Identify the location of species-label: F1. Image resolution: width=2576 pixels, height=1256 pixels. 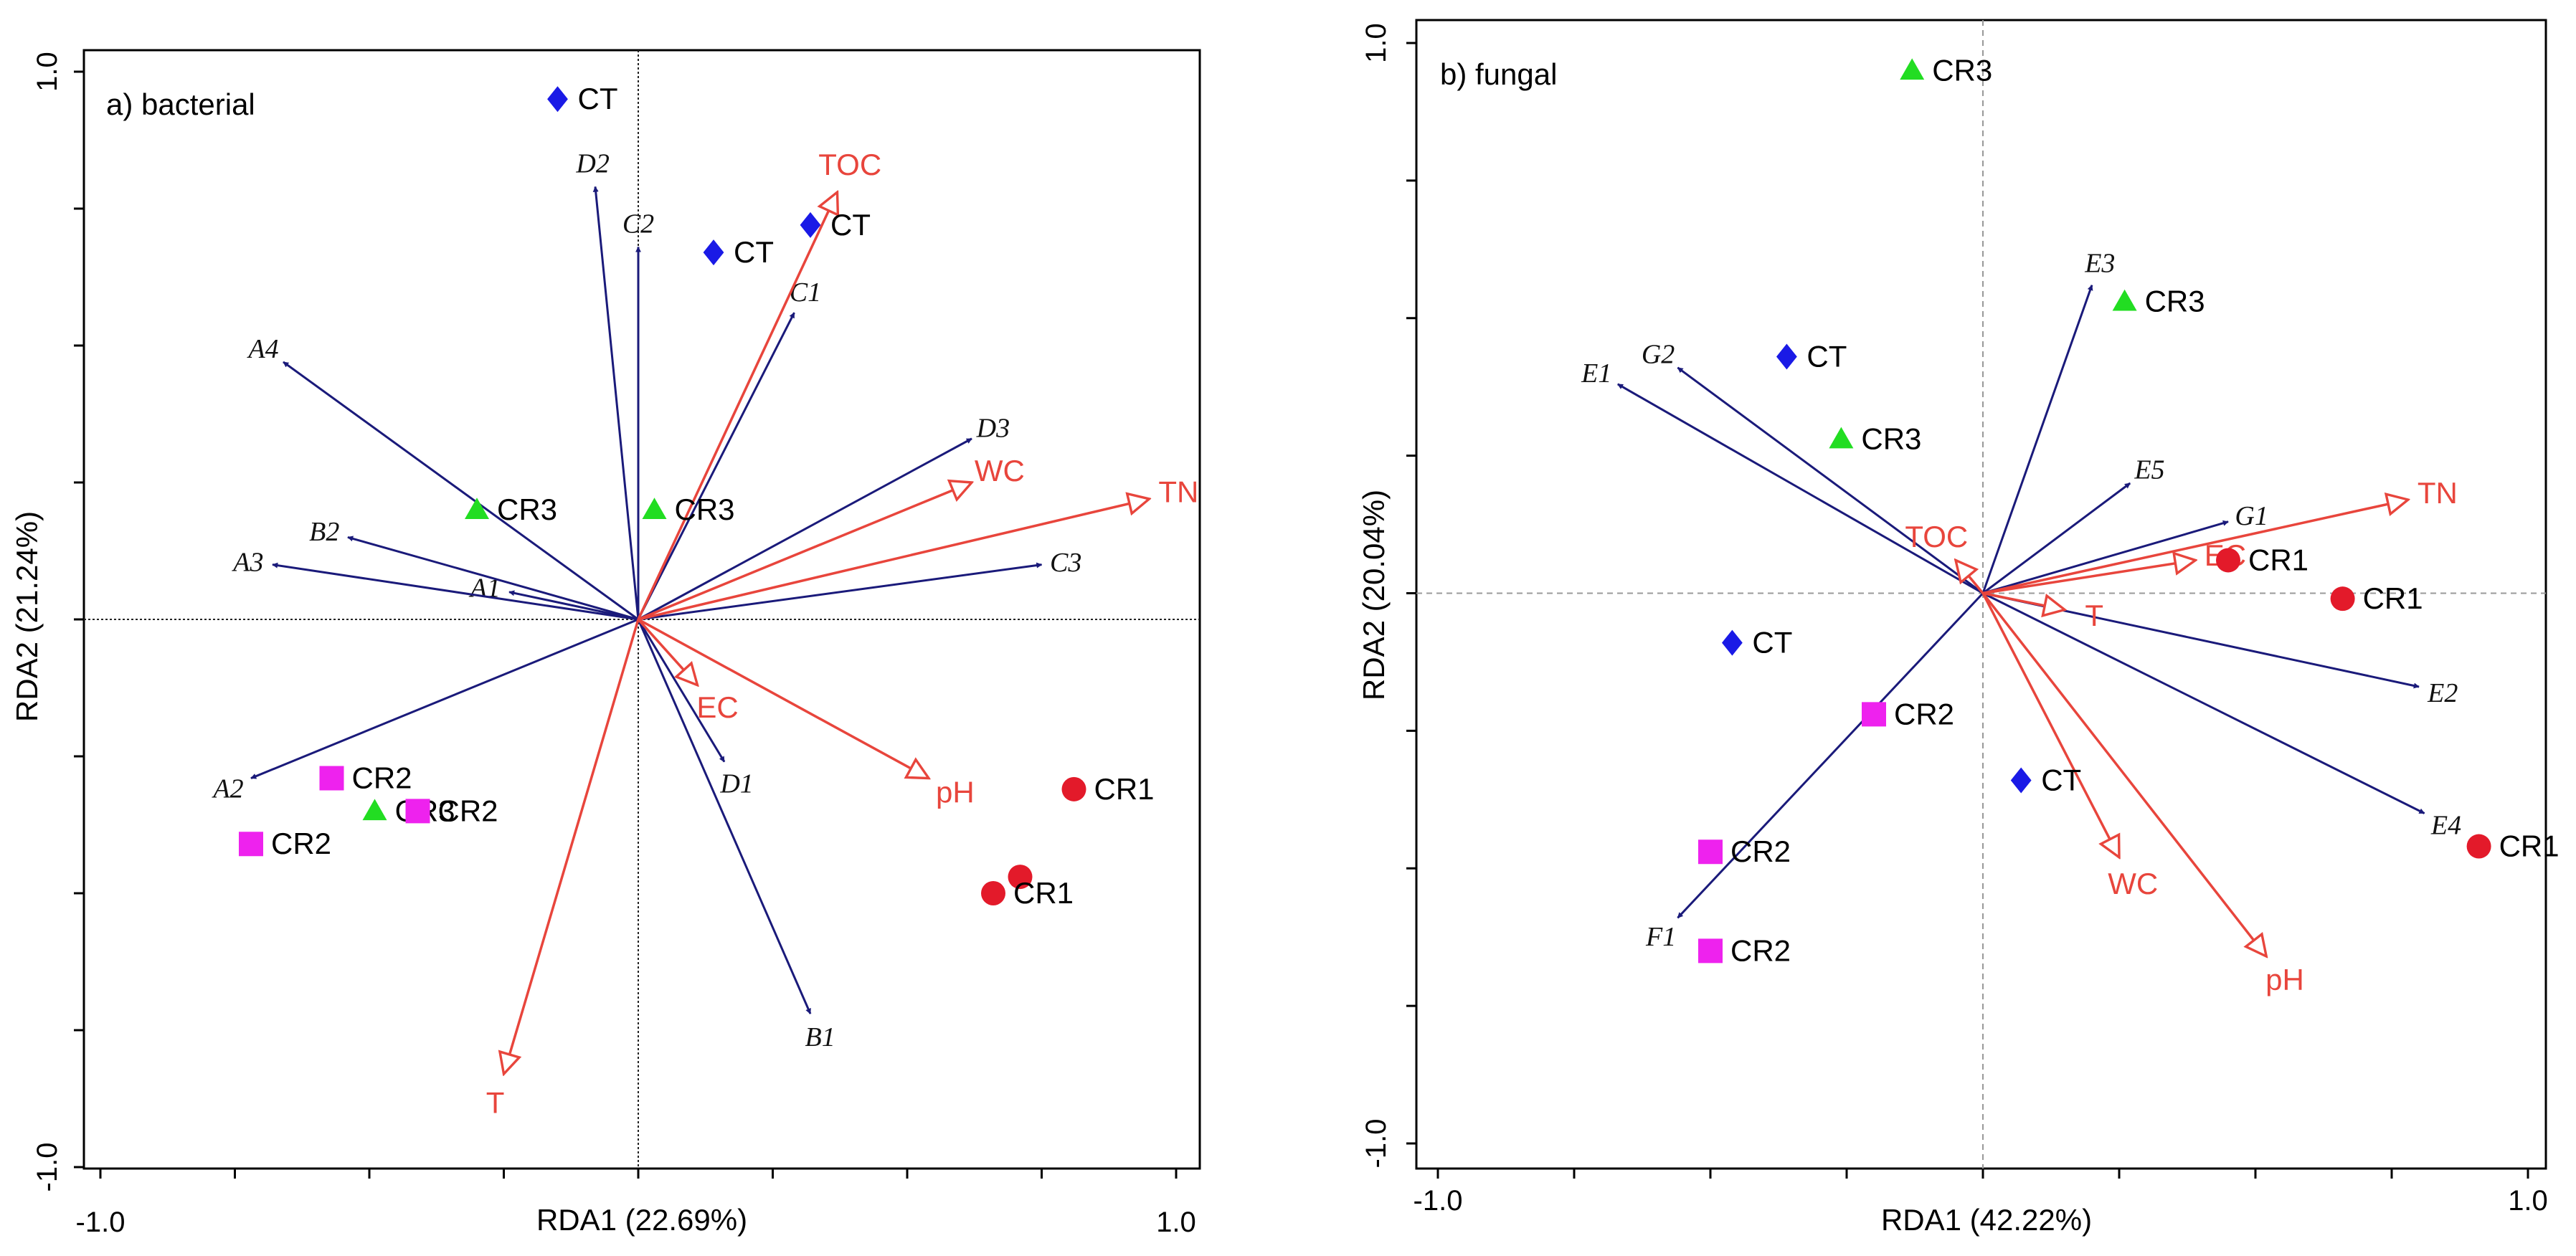
(1660, 937).